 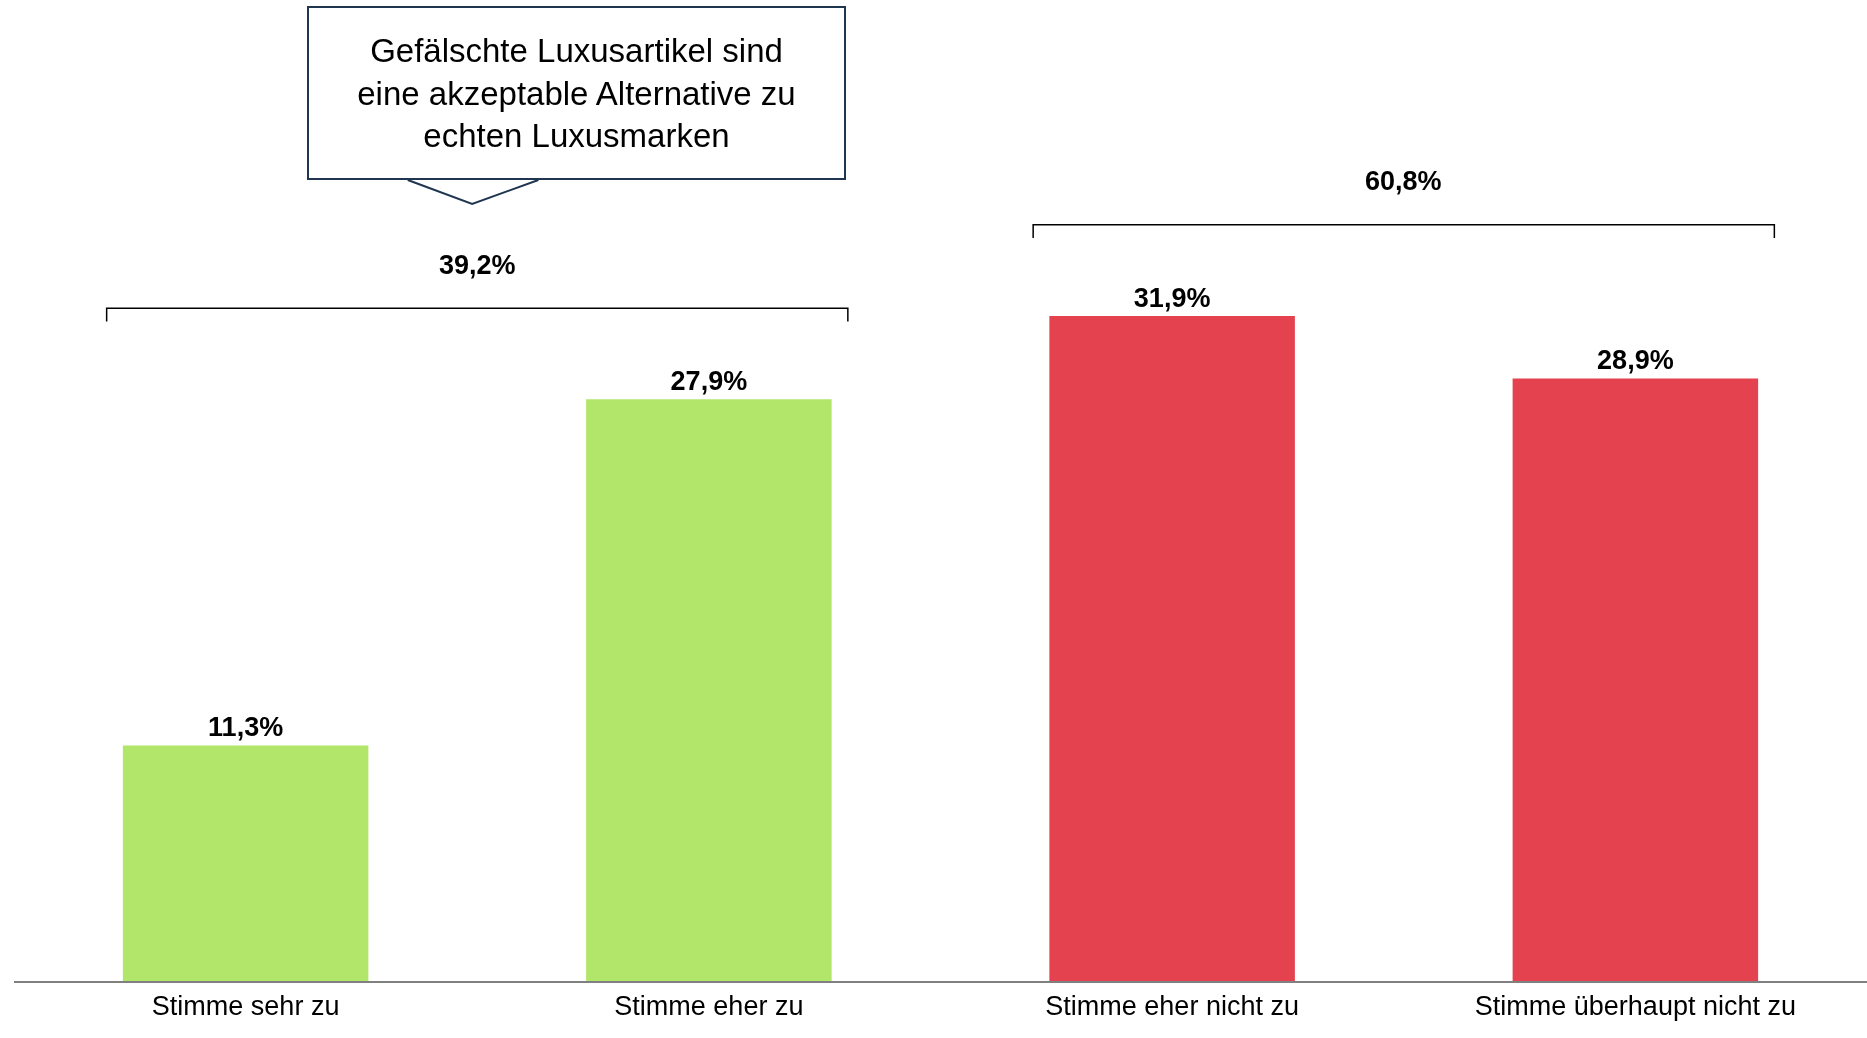 I want to click on data-label: 31,9%, so click(x=1172, y=297).